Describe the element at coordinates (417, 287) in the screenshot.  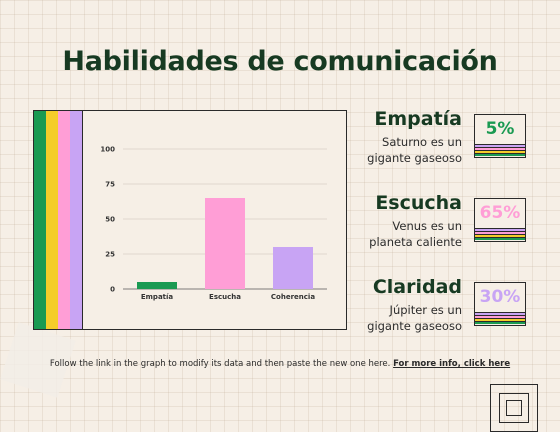
I see `skill-name: Claridad` at that location.